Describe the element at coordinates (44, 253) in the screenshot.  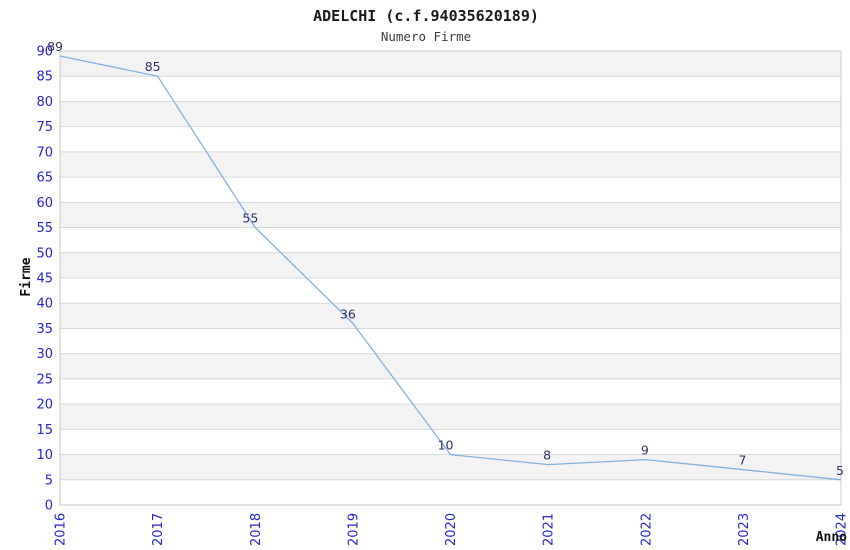
I see `y-tick-label: 50` at that location.